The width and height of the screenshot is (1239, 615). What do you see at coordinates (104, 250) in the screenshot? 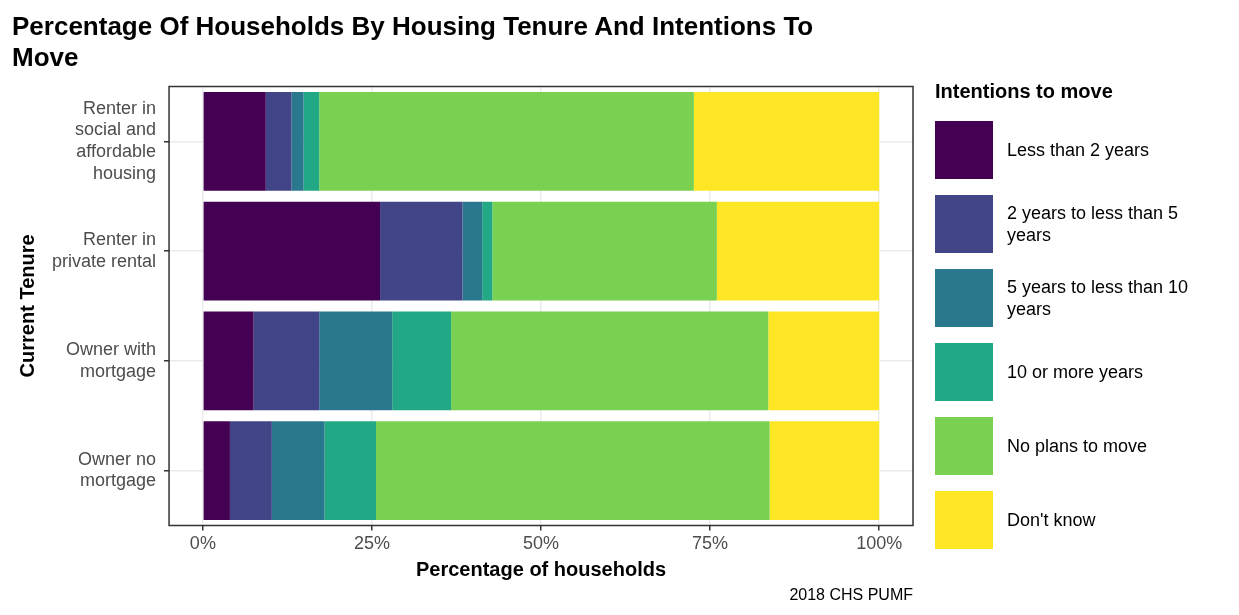
I see `y-tick-label: Renter in private rental` at bounding box center [104, 250].